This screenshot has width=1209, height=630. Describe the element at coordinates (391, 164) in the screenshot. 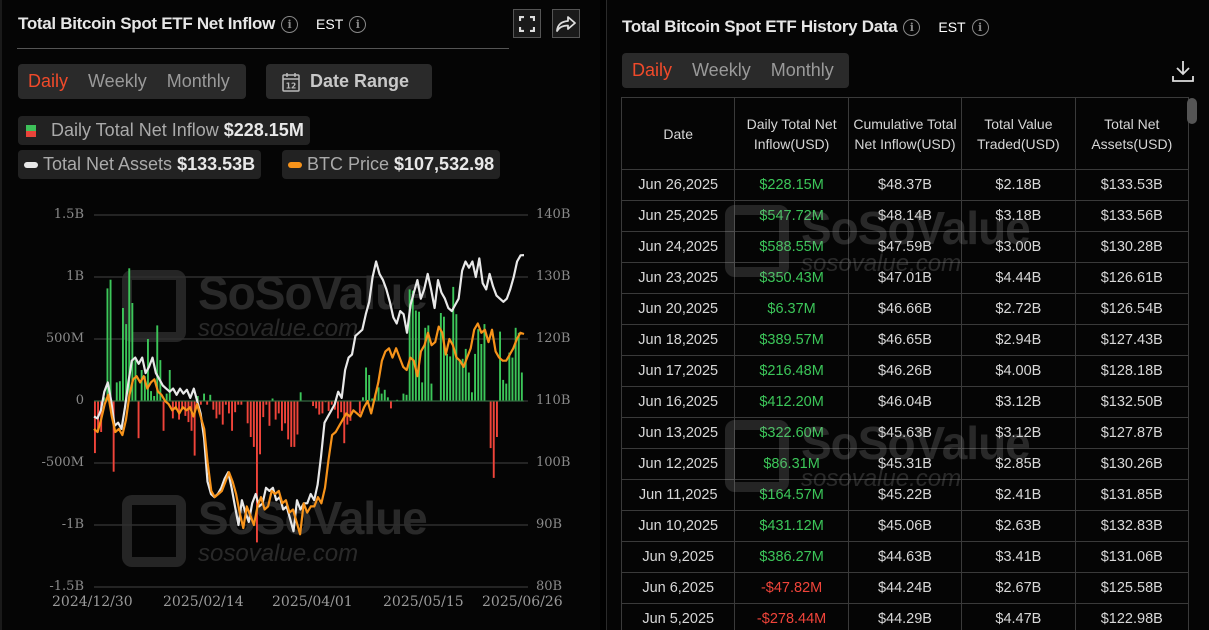

I see `legend-btc-price: BTC Price $107,532.98` at that location.